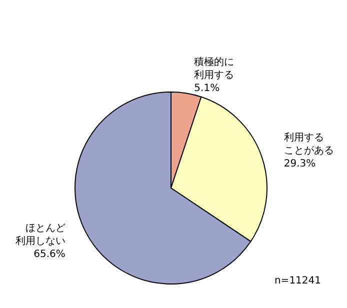 This screenshot has height=308, width=347. Describe the element at coordinates (214, 68) in the screenshot. I see `slice-label: 積極的に利用する` at that location.